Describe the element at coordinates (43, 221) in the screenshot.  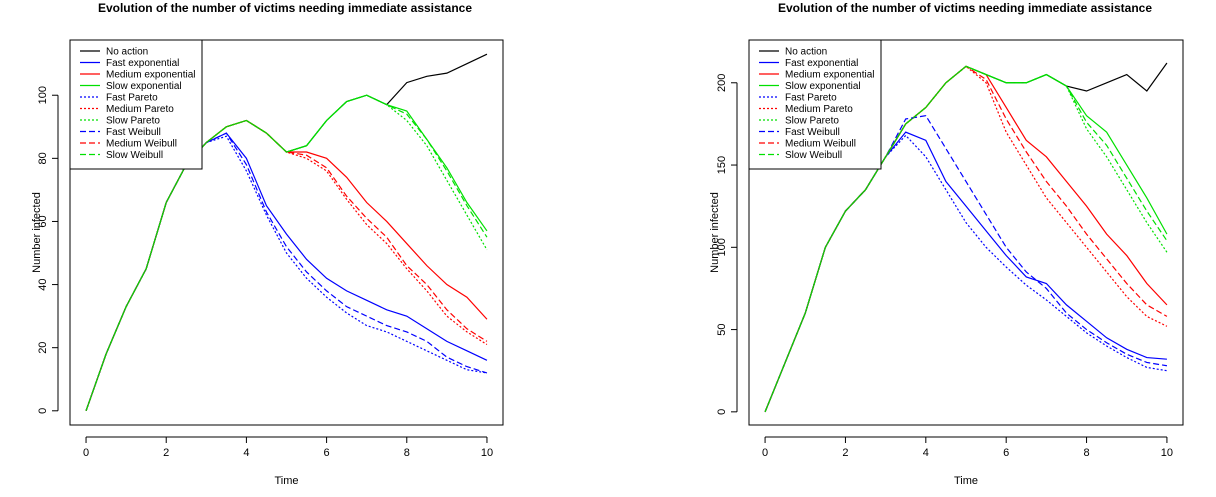
I see `y-tick-label: 60` at that location.